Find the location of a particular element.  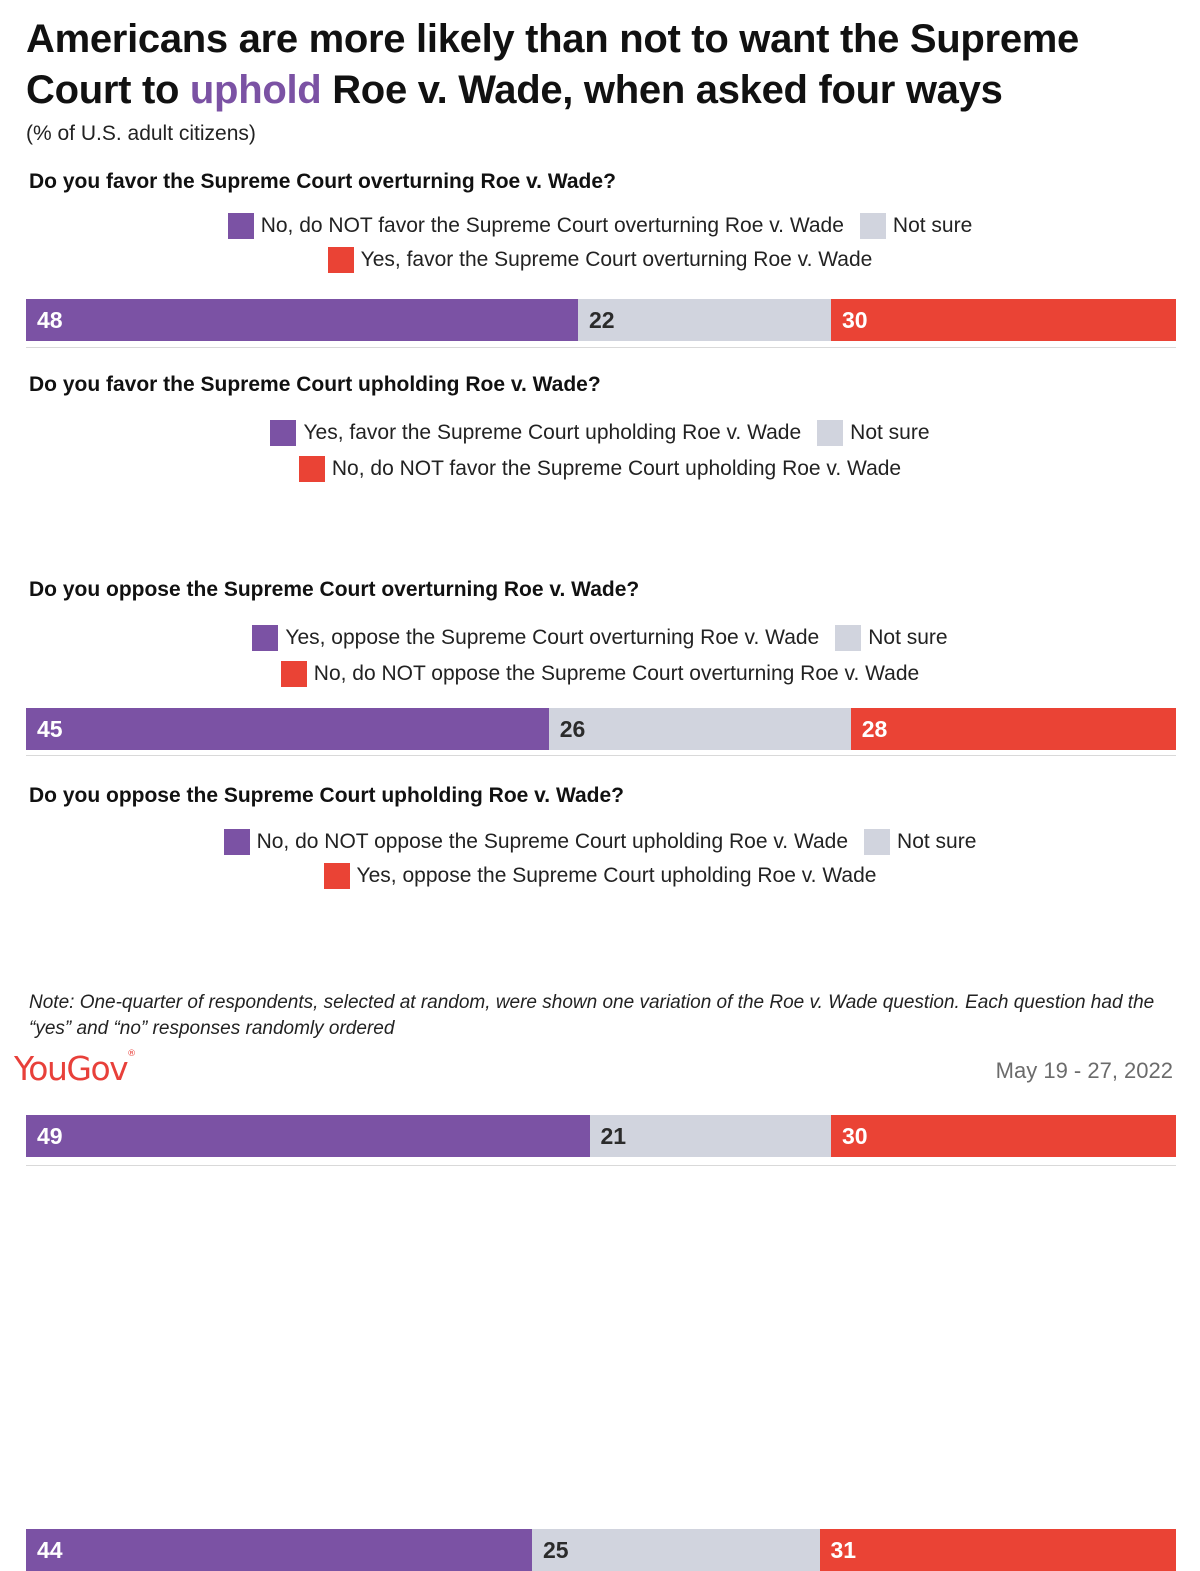

bar-segment-purple: 45 is located at coordinates (287, 729).